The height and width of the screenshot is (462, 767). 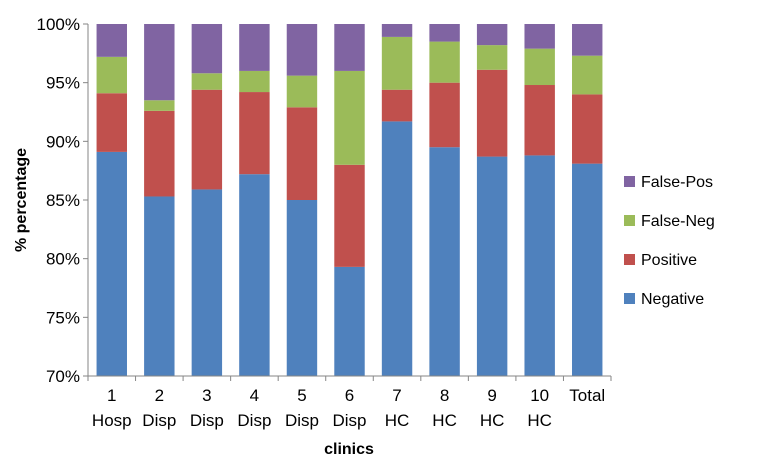 I want to click on bar-total-false-pos, so click(x=587, y=40).